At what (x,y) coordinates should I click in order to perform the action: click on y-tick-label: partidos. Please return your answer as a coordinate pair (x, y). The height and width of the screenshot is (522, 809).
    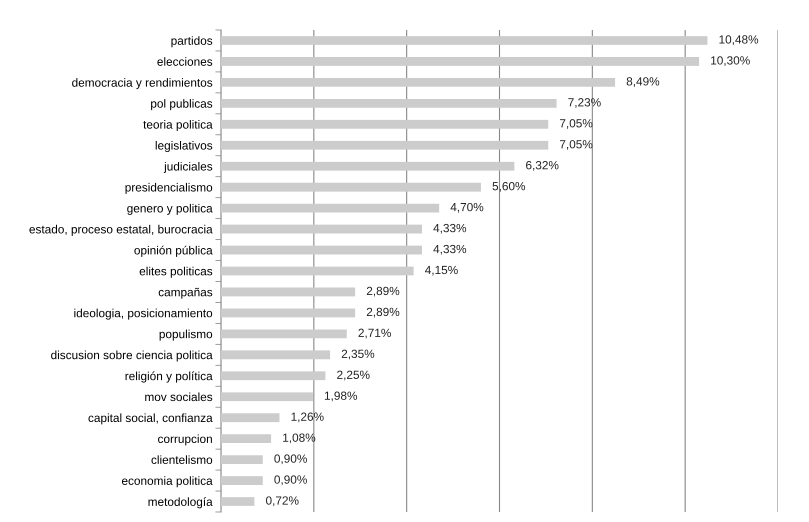
    Looking at the image, I should click on (191, 42).